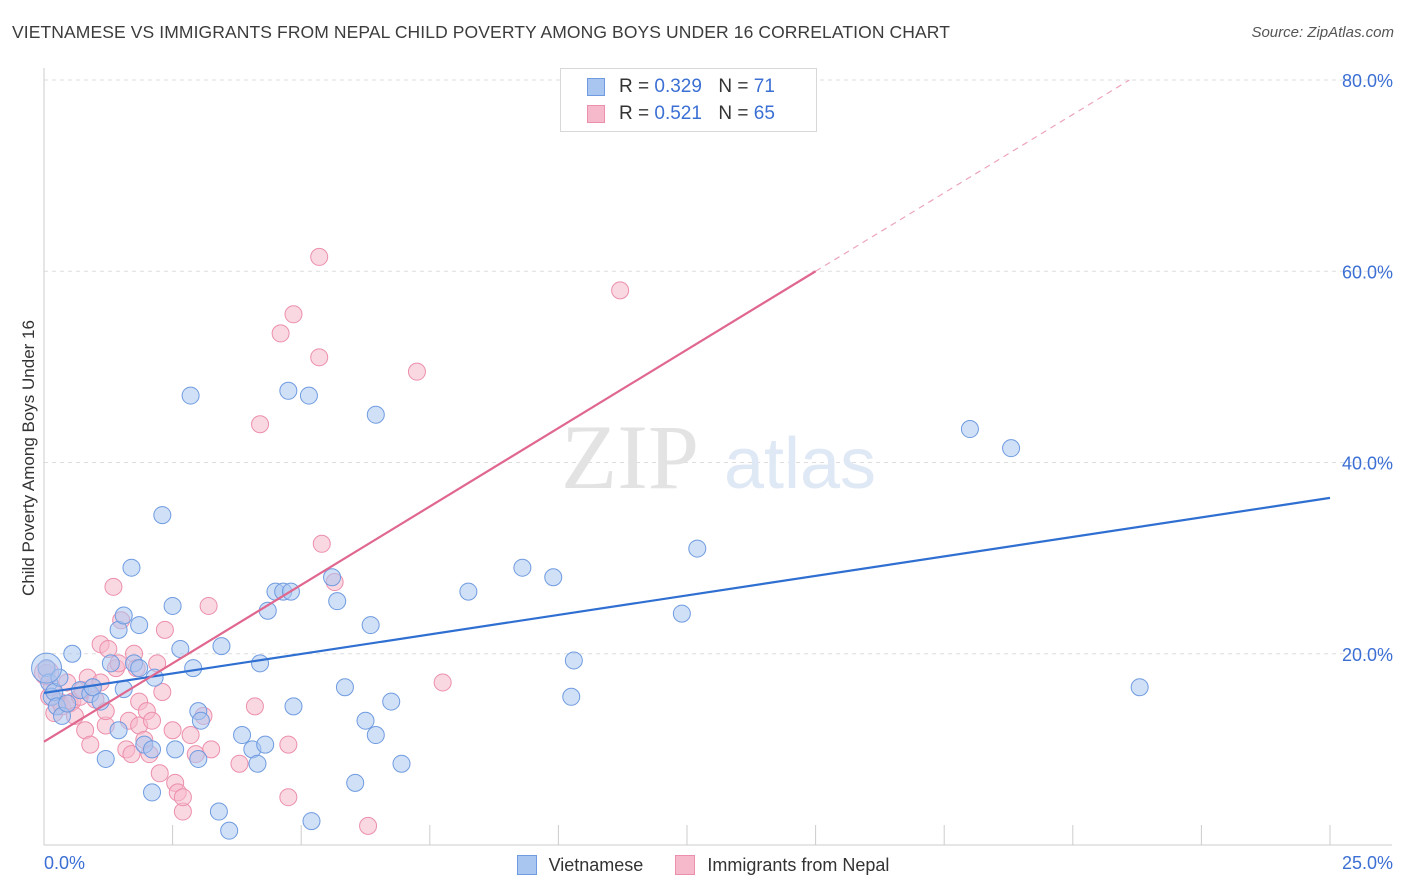 This screenshot has width=1406, height=892. Describe the element at coordinates (1367, 655) in the screenshot. I see `y-tick-label: 20.0%` at that location.